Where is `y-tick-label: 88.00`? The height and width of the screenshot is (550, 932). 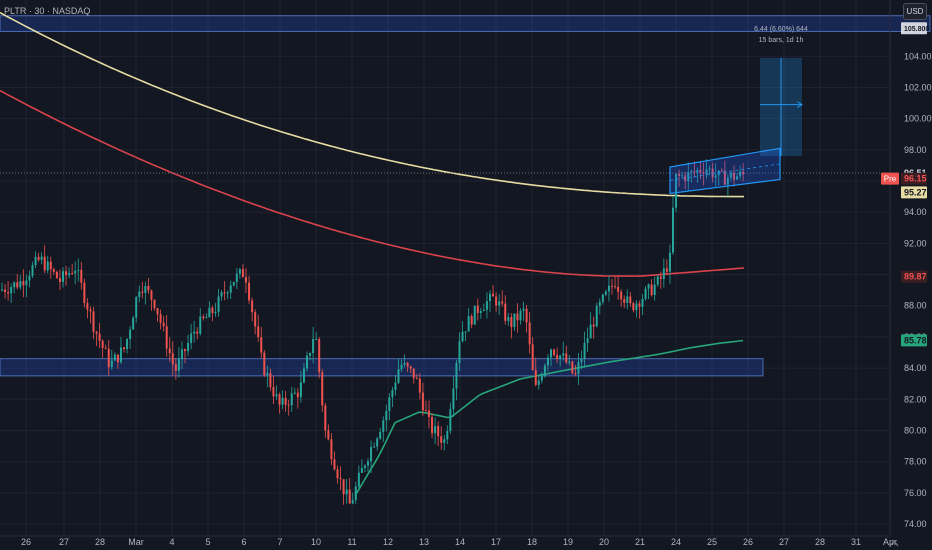 y-tick-label: 88.00 is located at coordinates (915, 306).